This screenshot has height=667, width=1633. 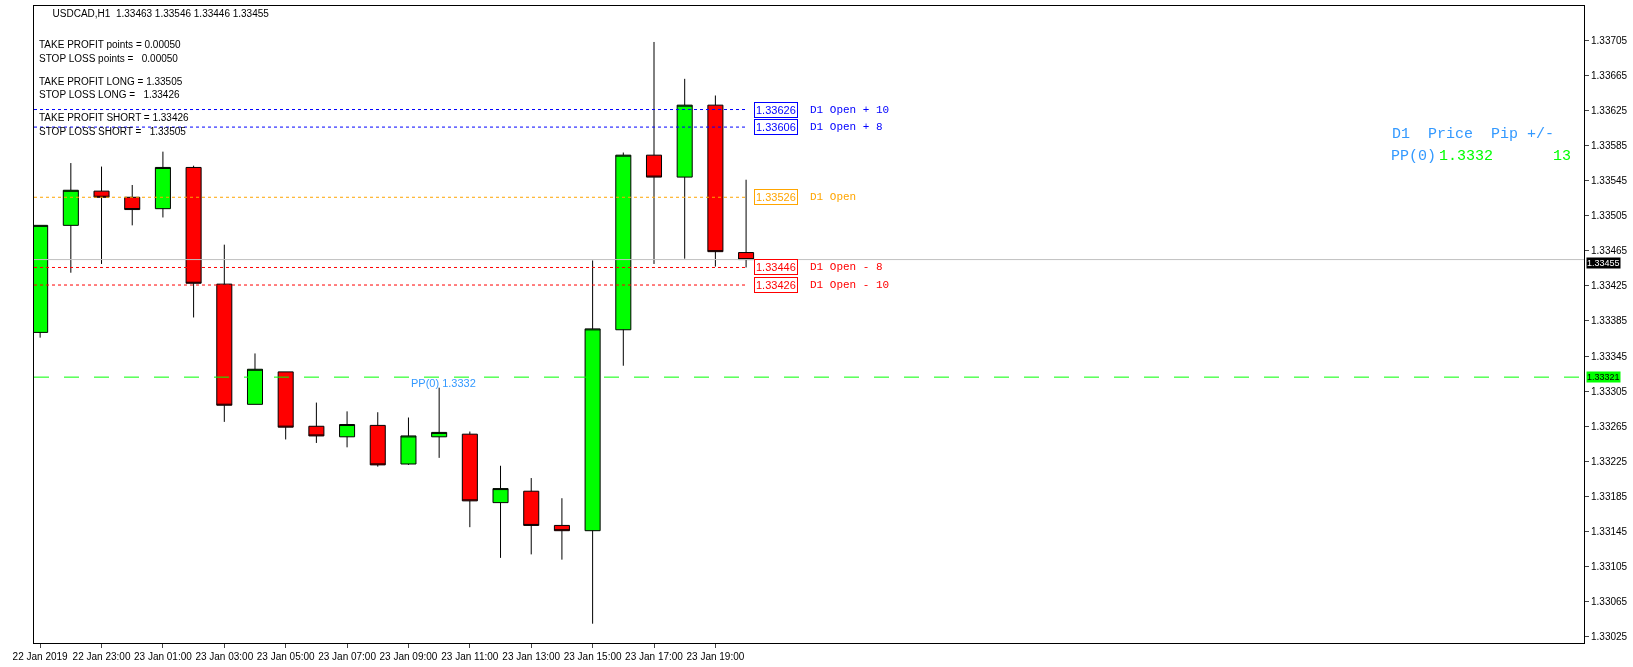 I want to click on annotation: TAKE PROFIT points = 0.00050, so click(x=110, y=44).